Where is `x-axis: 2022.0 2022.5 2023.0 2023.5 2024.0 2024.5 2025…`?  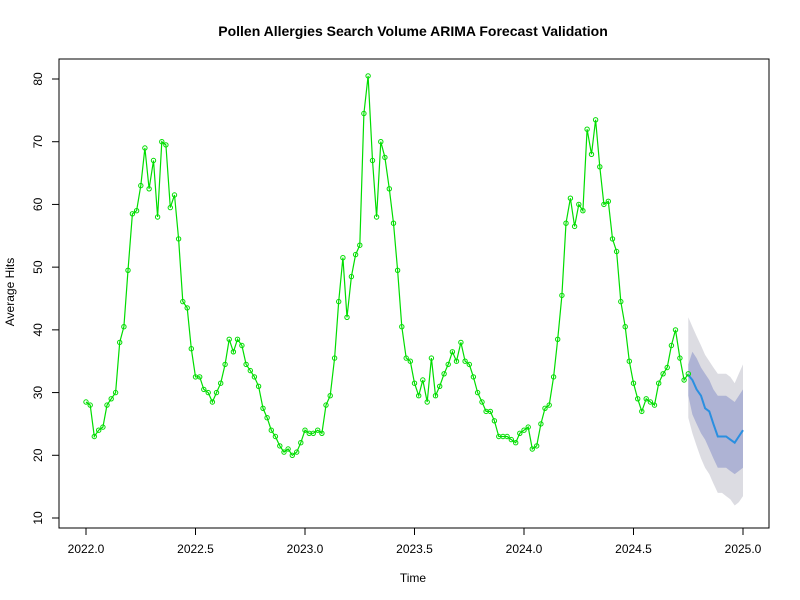
x-axis: 2022.0 2022.5 2023.0 2023.5 2024.0 2024.5 2025… is located at coordinates (415, 541).